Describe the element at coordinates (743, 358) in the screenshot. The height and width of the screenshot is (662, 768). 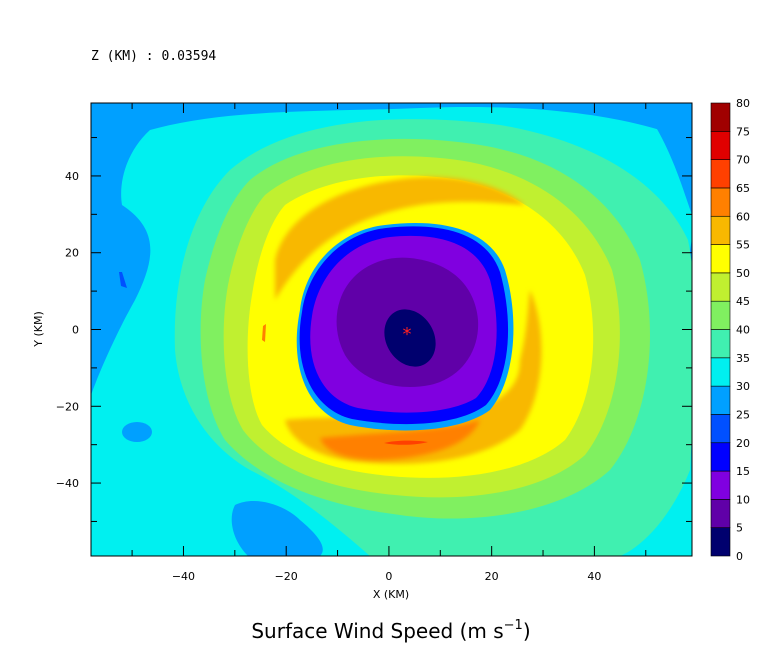
I see `colorbar-label: 35` at that location.